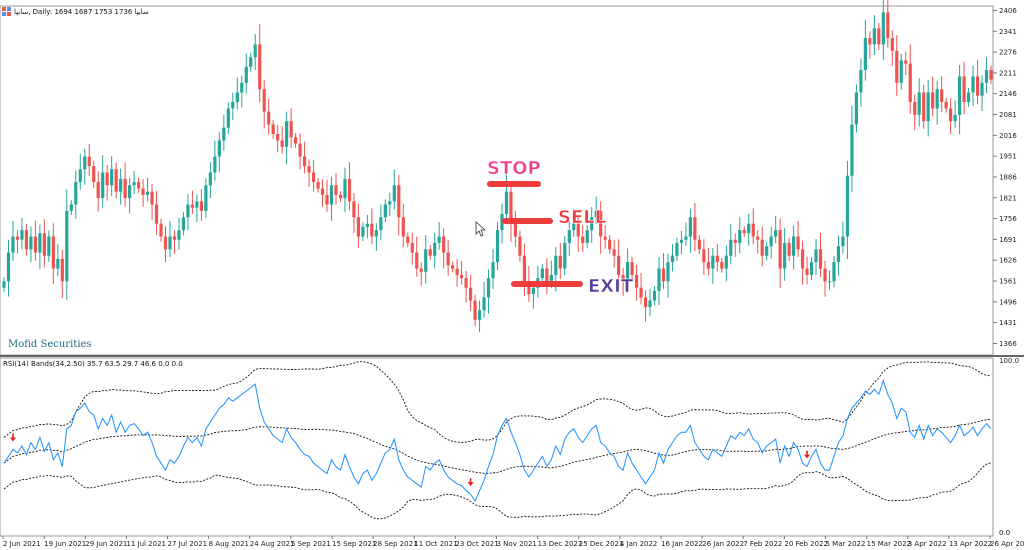  Describe the element at coordinates (6, 11) in the screenshot. I see `window-icon` at that location.